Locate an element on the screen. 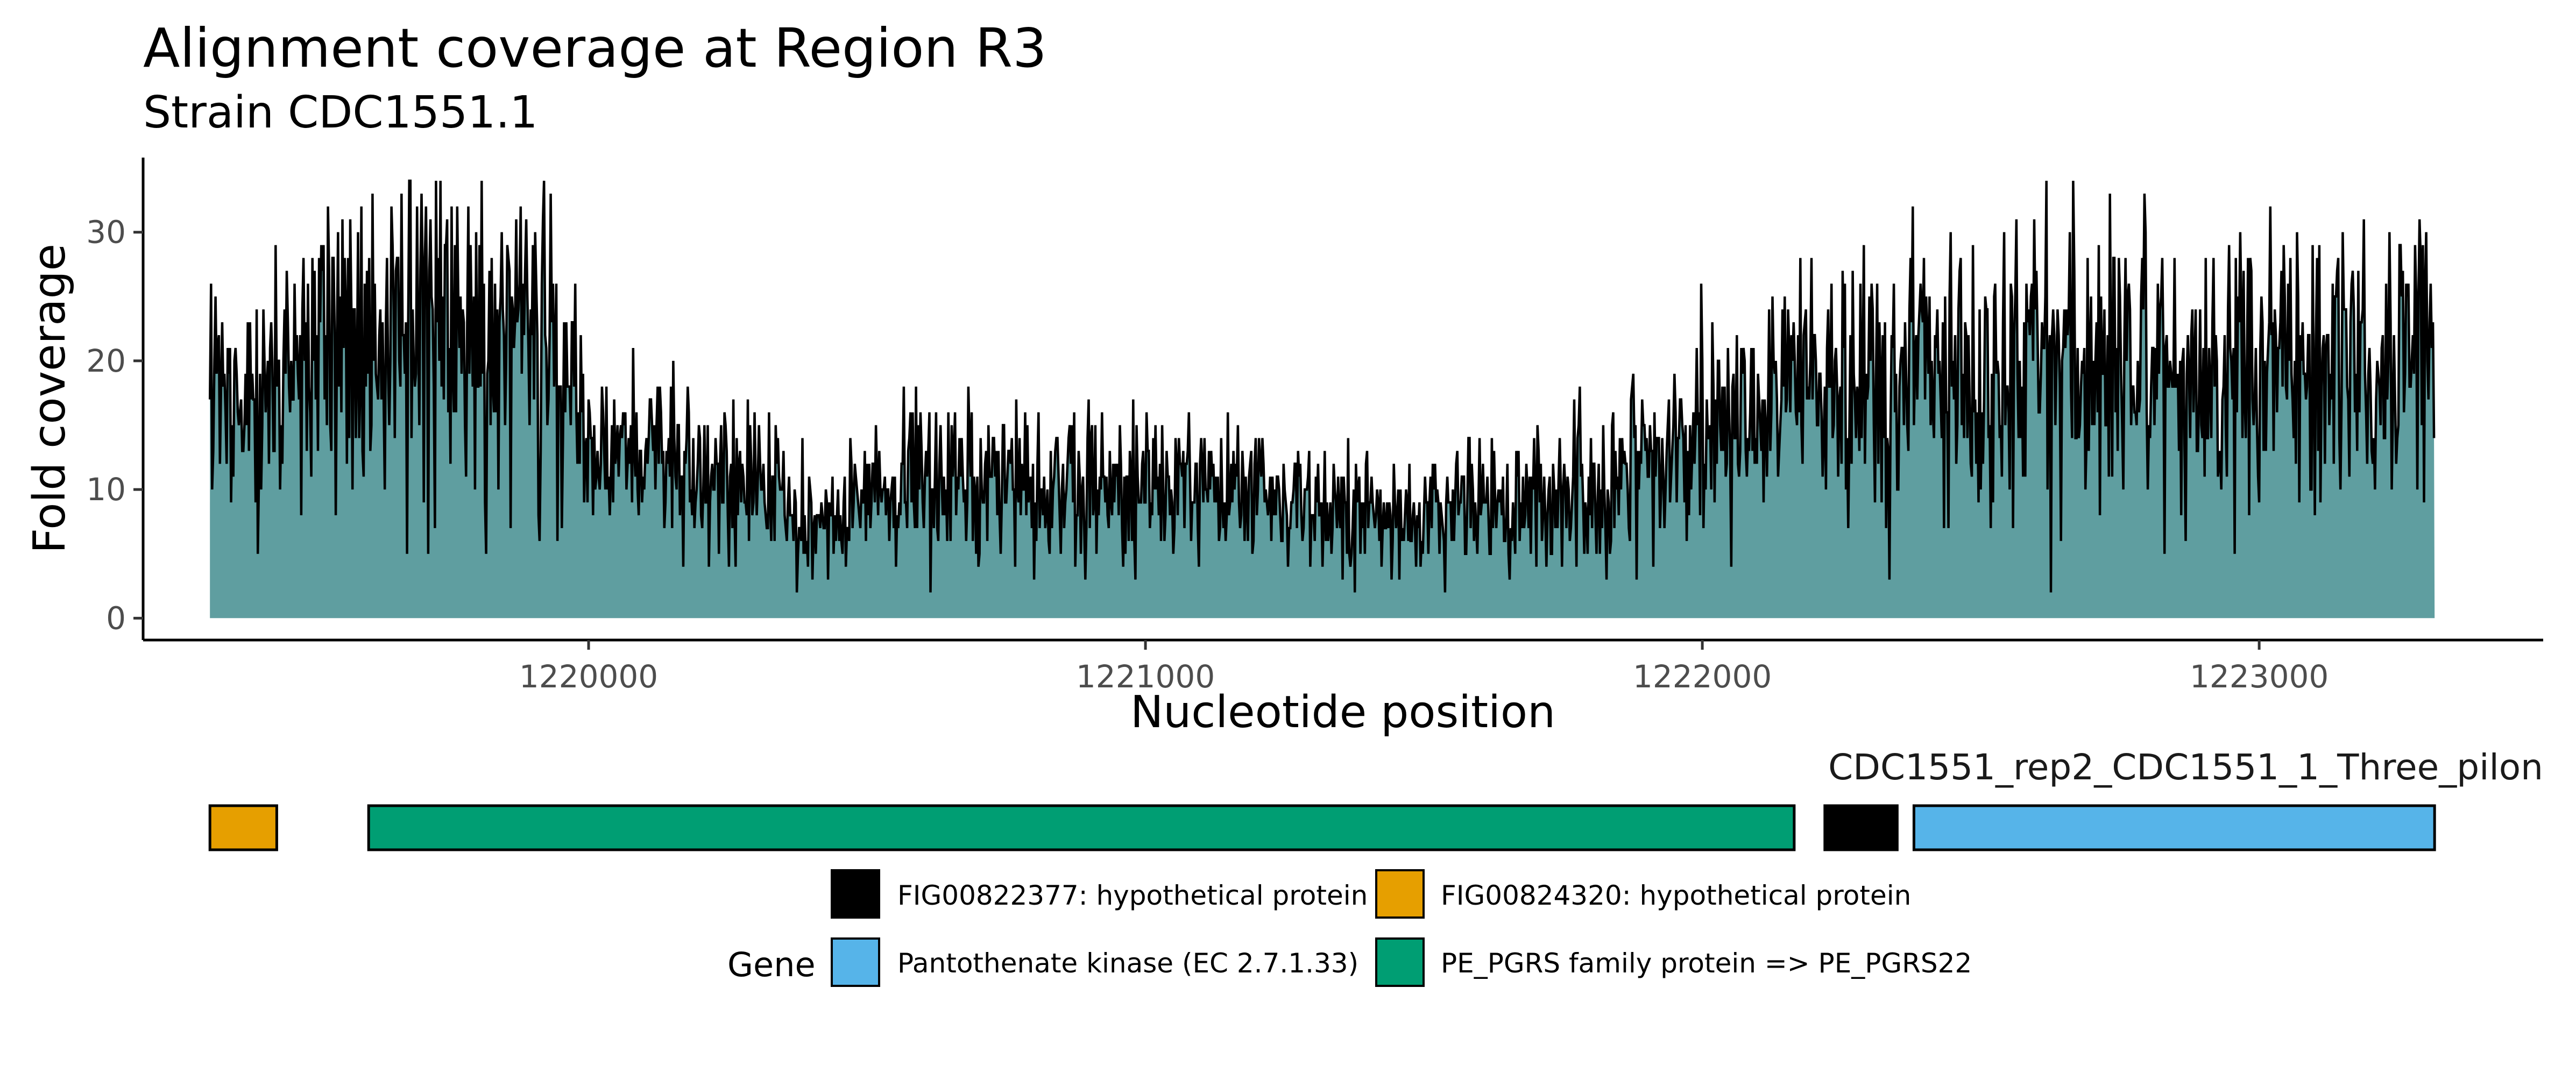  legend-key-fig00822377 is located at coordinates (855, 894).